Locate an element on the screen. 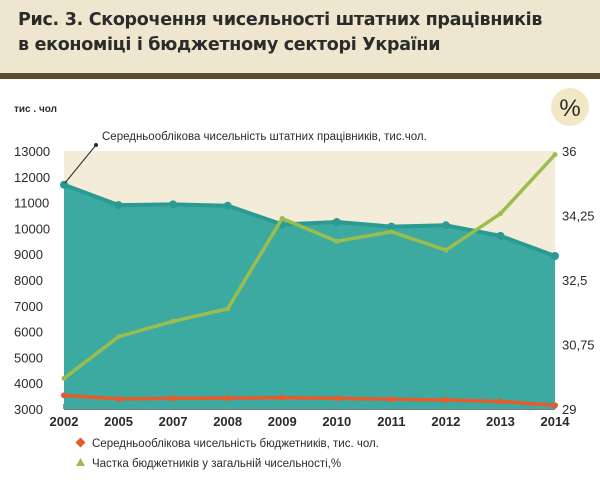 Image resolution: width=600 pixels, height=485 pixels. x-tick-label: 2005 is located at coordinates (118, 421).